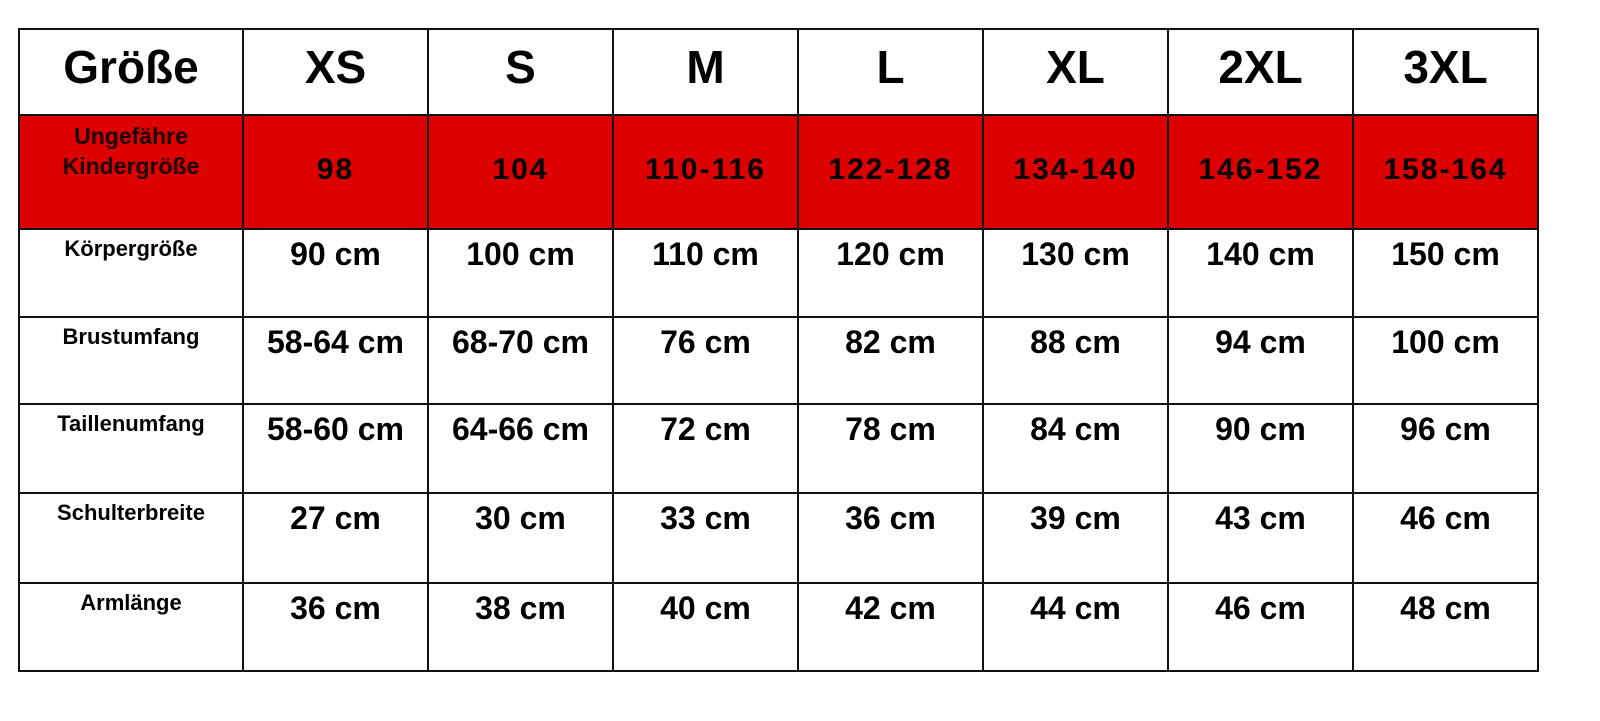 The image size is (1600, 721). What do you see at coordinates (131, 273) in the screenshot?
I see `row-label: Körpergröße` at bounding box center [131, 273].